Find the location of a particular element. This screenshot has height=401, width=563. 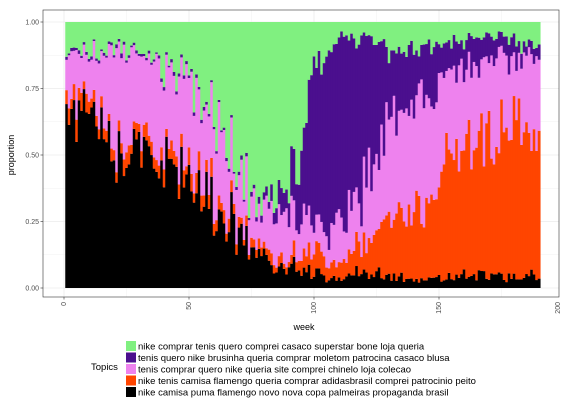

x-tick-label: 100 is located at coordinates (314, 308).